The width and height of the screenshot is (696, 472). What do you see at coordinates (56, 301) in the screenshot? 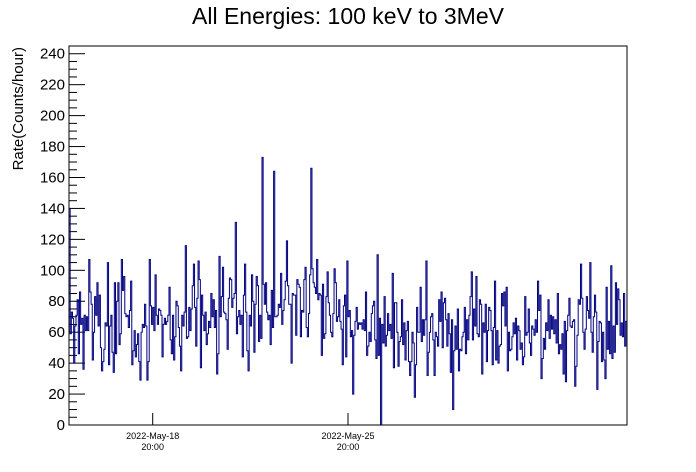
I see `y-tick-label: 80` at bounding box center [56, 301].